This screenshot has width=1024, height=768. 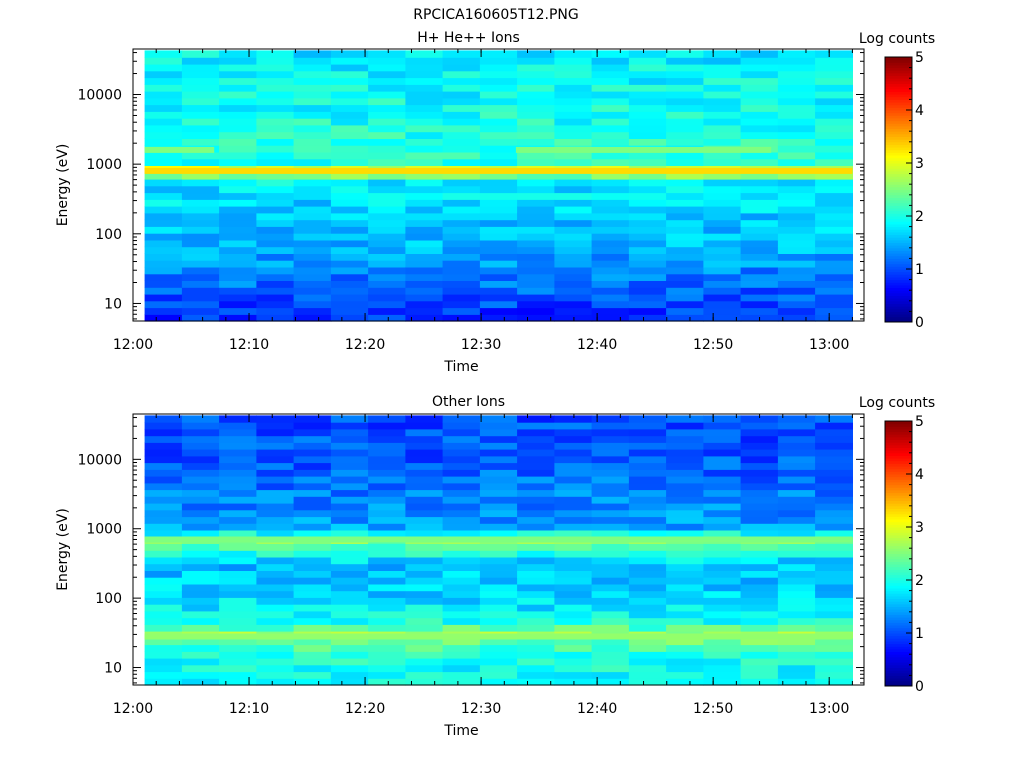 I want to click on x-tick-label: 12:10, so click(x=249, y=709).